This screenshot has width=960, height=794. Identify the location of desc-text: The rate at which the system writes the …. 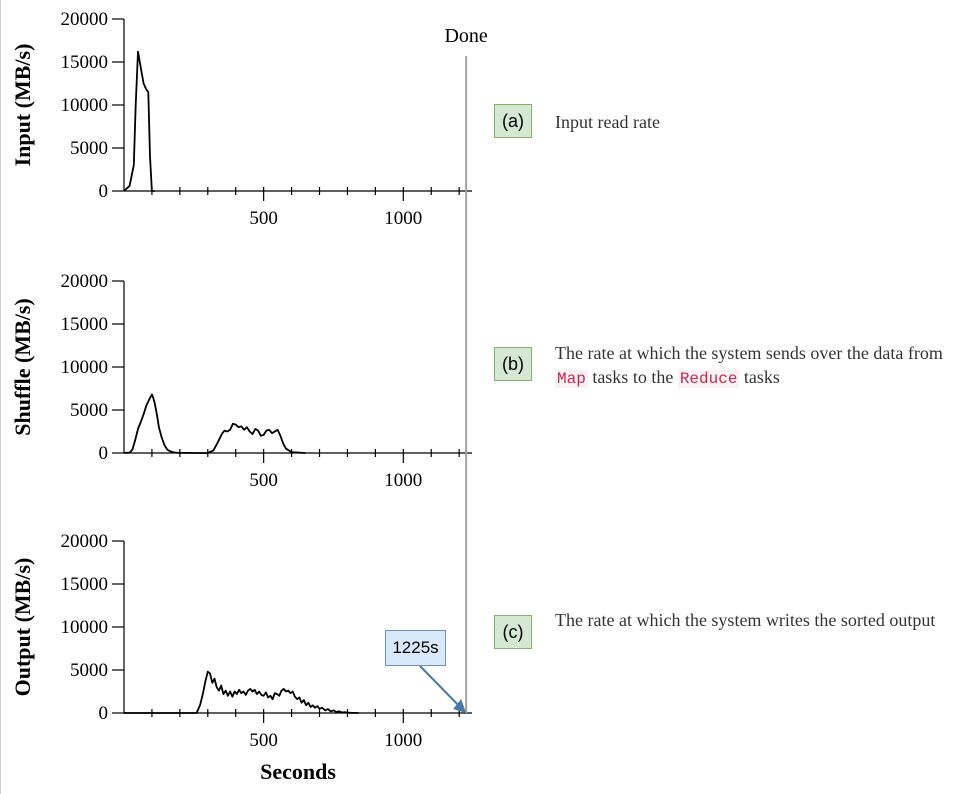
(745, 620).